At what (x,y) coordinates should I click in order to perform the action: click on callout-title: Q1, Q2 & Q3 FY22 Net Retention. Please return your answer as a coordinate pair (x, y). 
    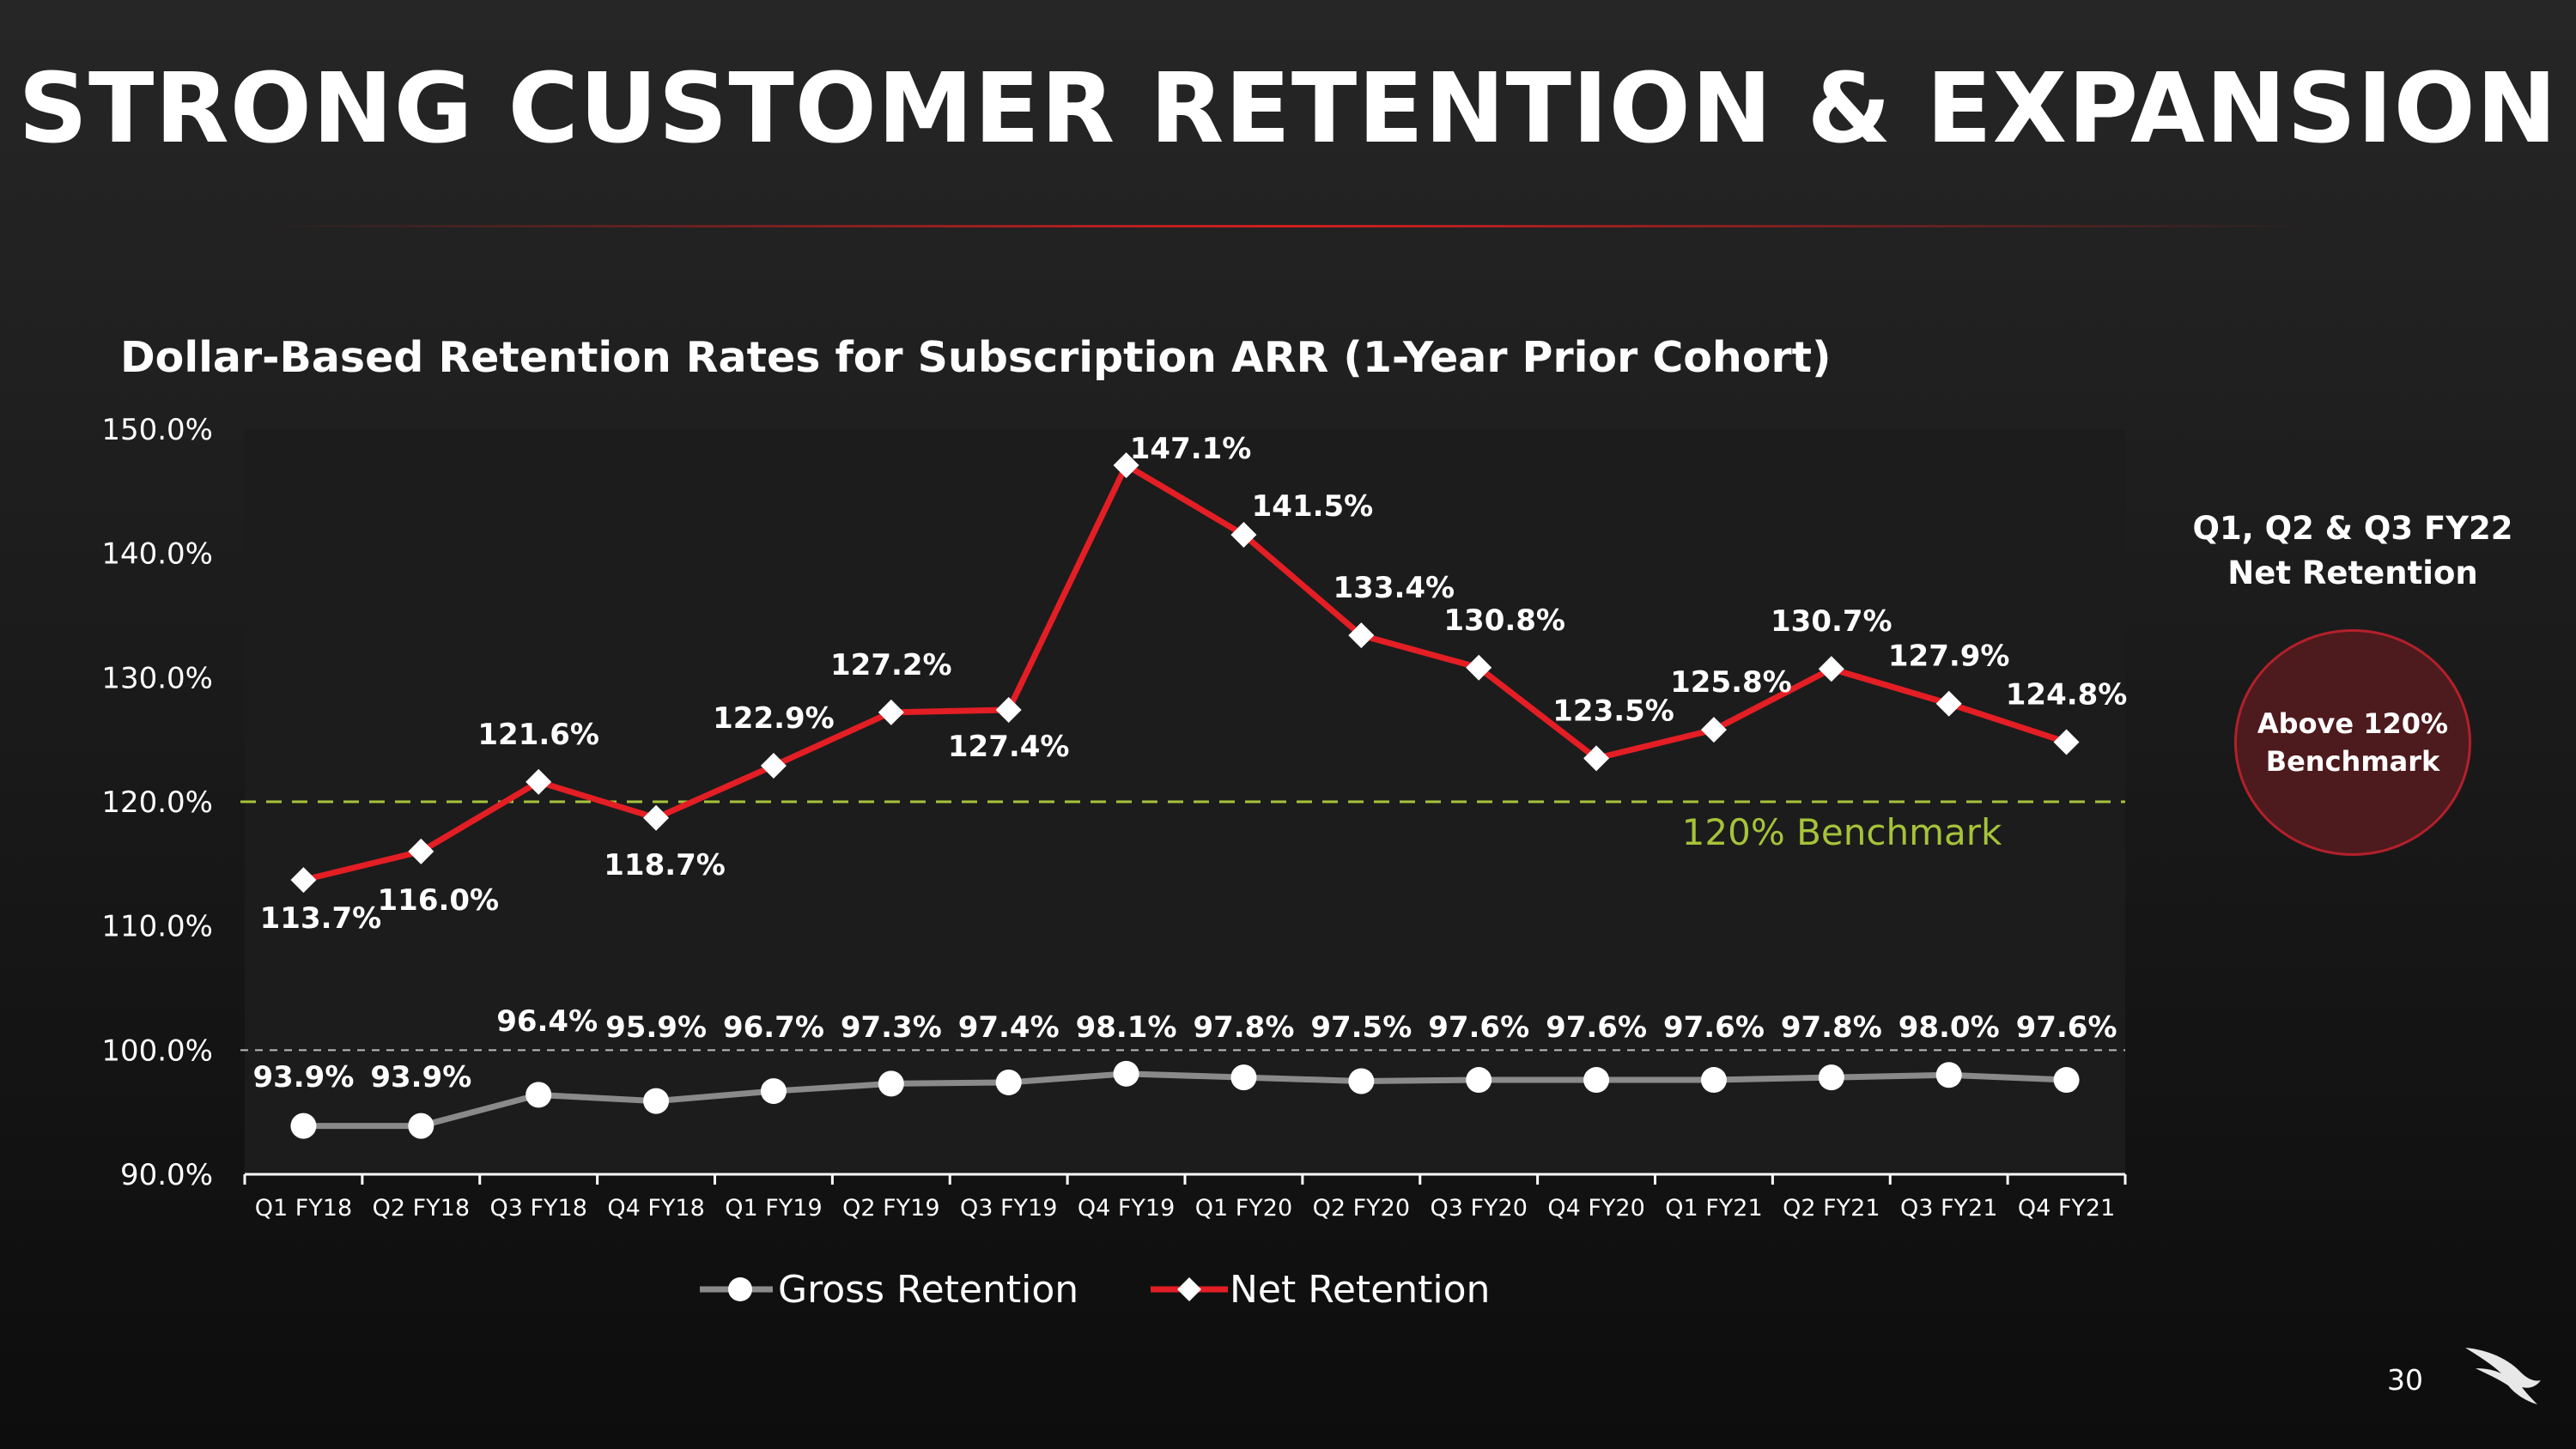
    Looking at the image, I should click on (2353, 551).